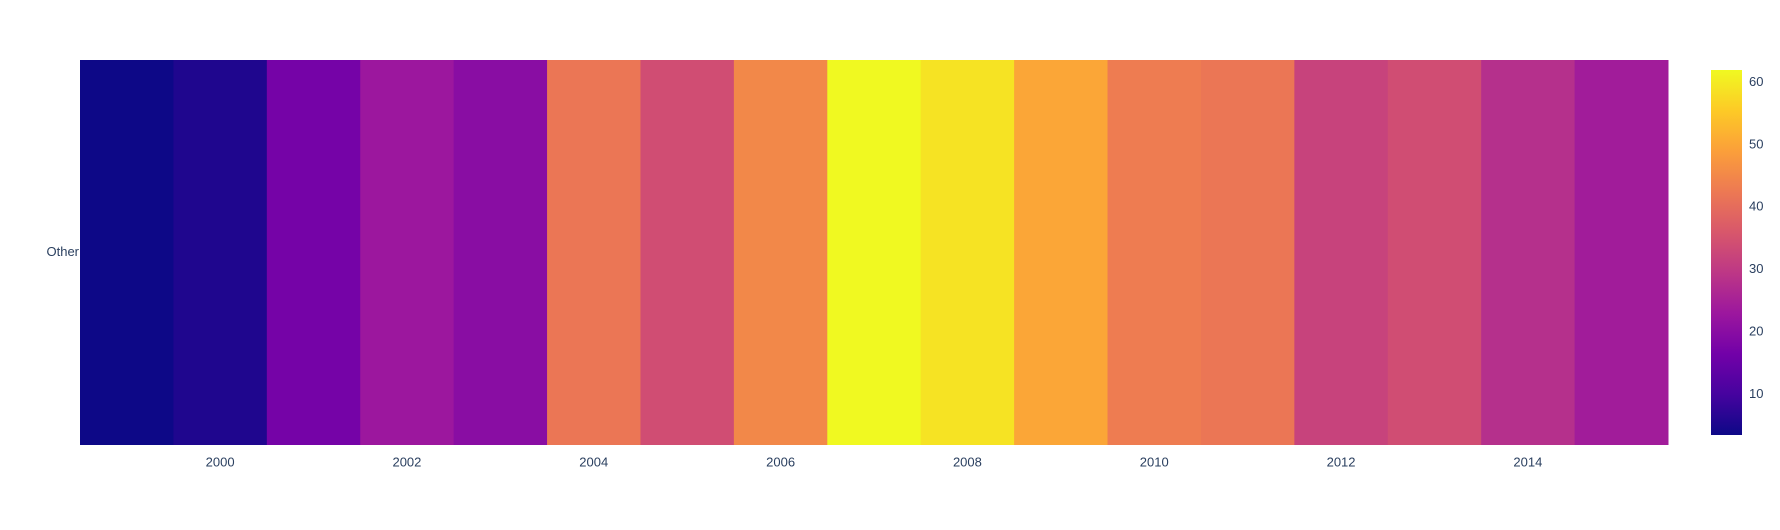 The image size is (1780, 530). What do you see at coordinates (874, 462) in the screenshot?
I see `x-axis-ticks: 2000 2002 2004 2006 2008 2010 2012 2014` at bounding box center [874, 462].